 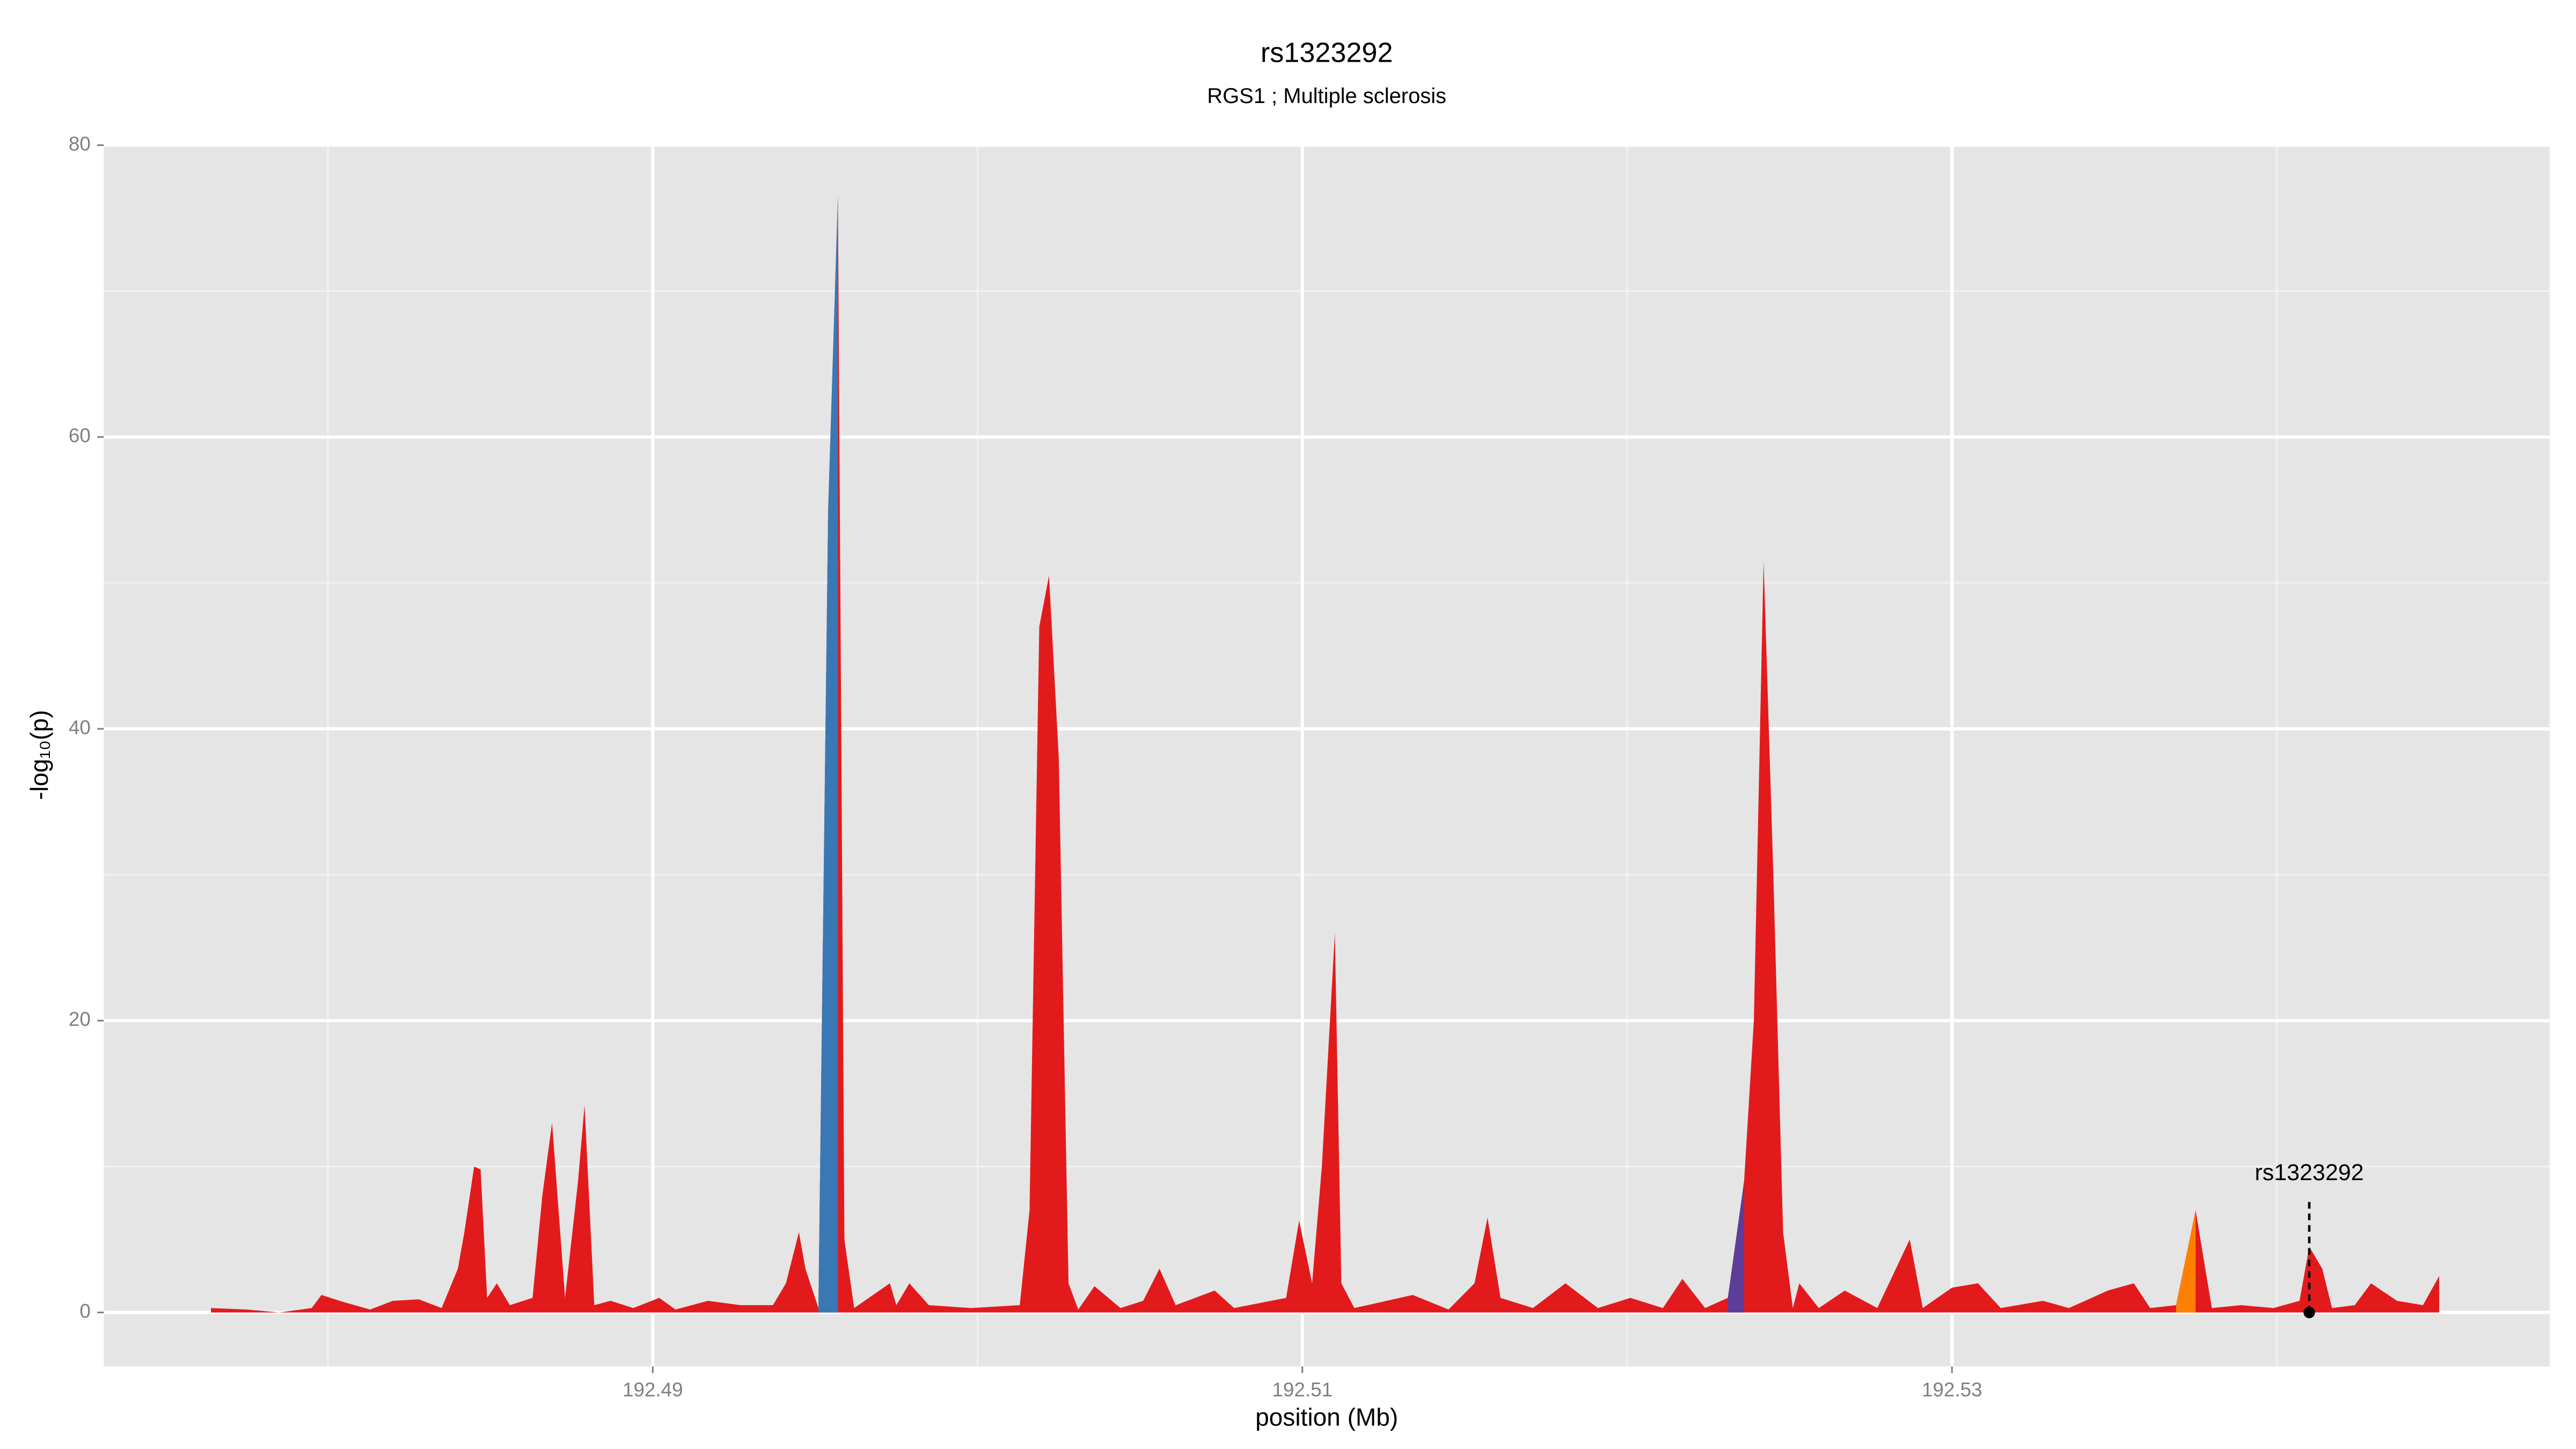 I want to click on y-tick-label: 80, so click(x=80, y=144).